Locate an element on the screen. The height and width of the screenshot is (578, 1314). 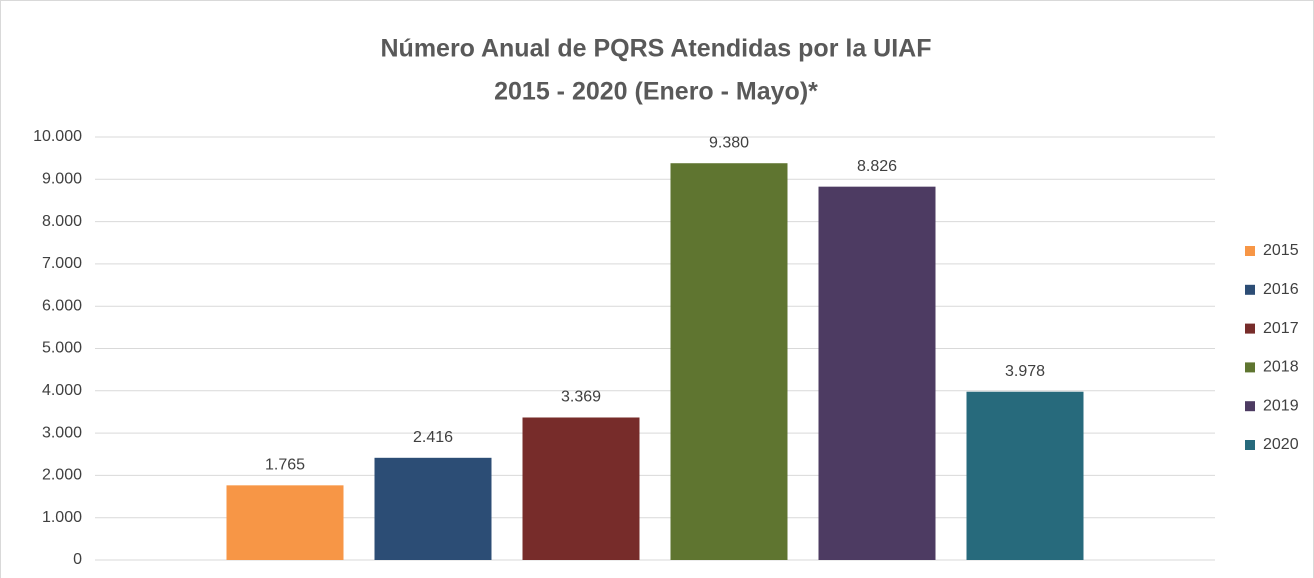
legend-label: 2018 is located at coordinates (1281, 367).